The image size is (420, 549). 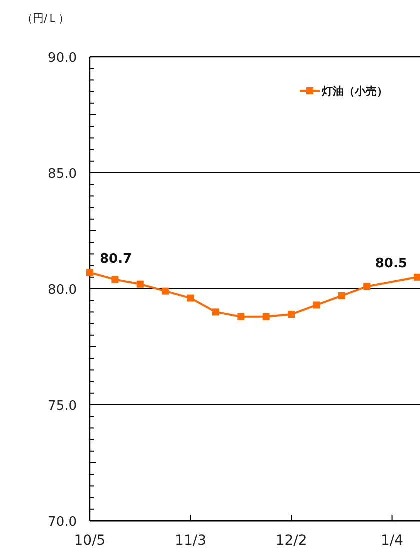 I want to click on y-tick-label: 90.0, so click(x=62, y=58).